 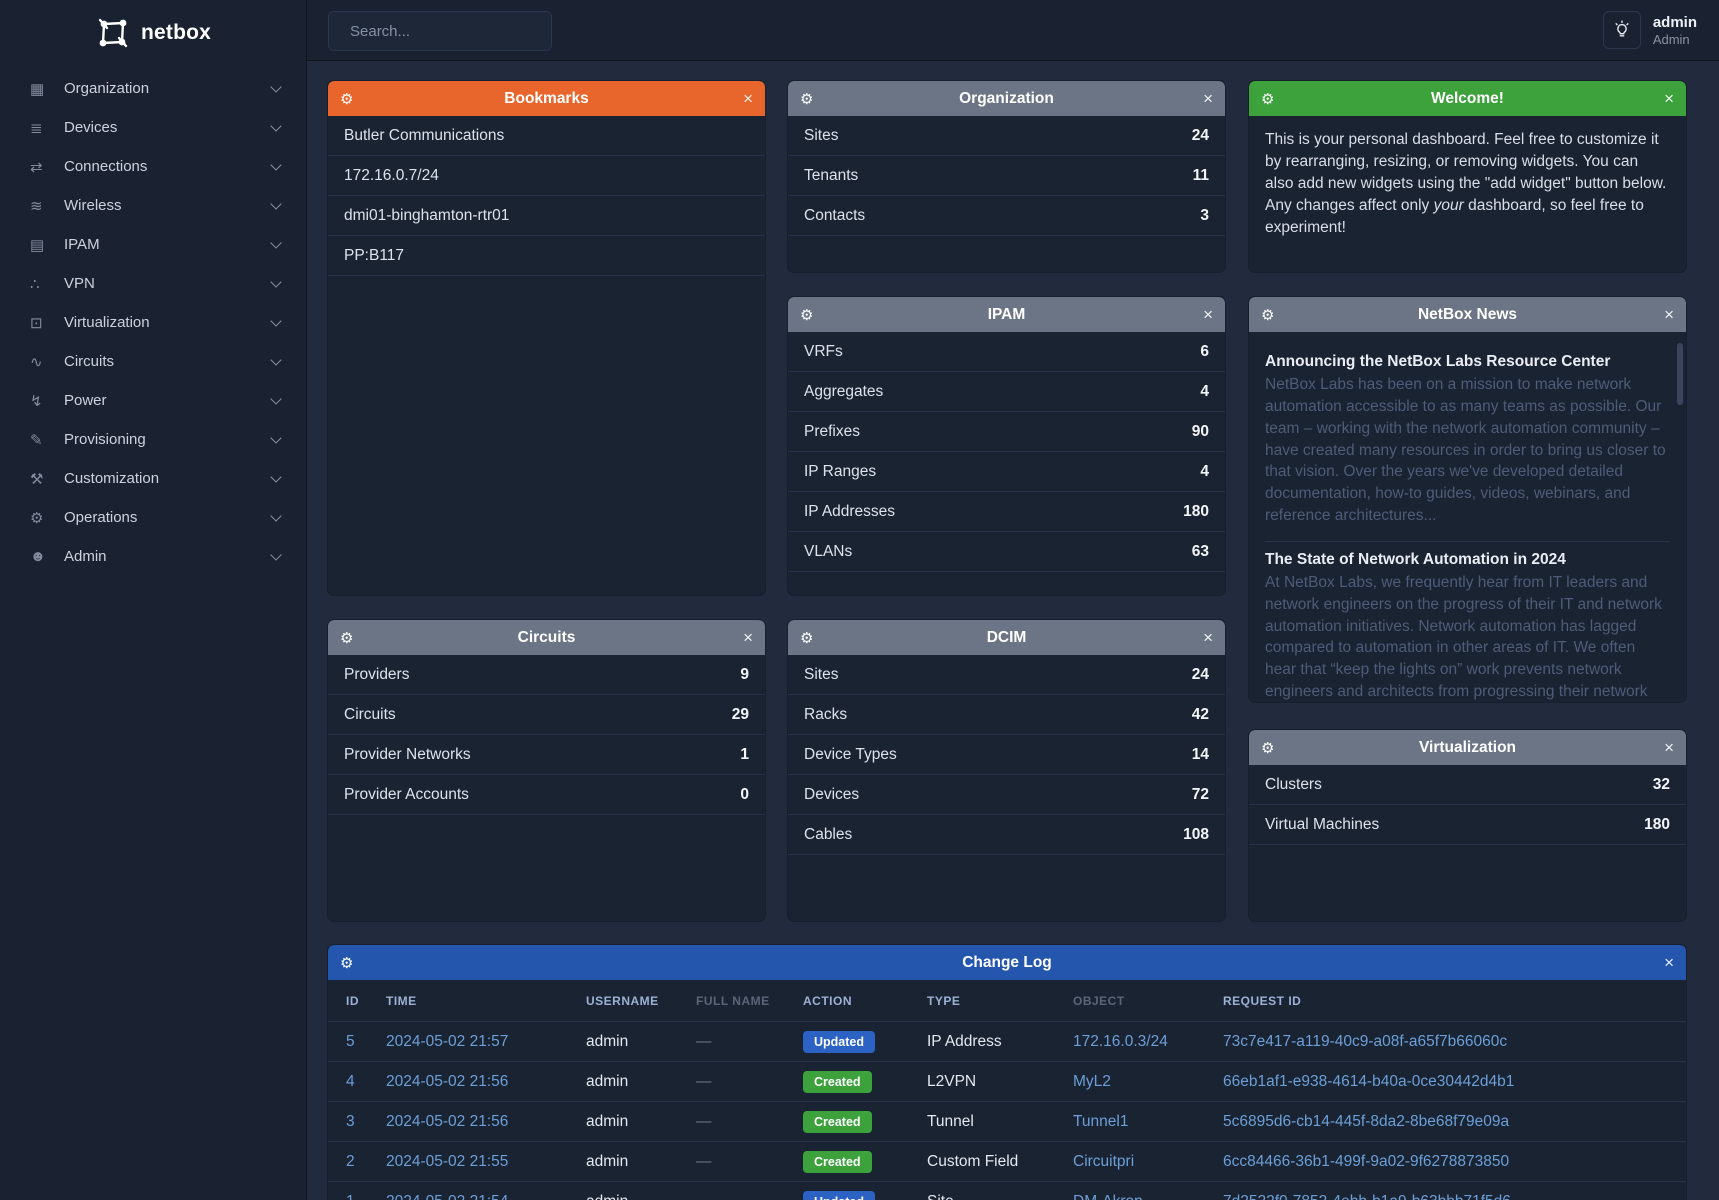 I want to click on changelog-object-link: 172.16.0.3/24, so click(x=1120, y=1041).